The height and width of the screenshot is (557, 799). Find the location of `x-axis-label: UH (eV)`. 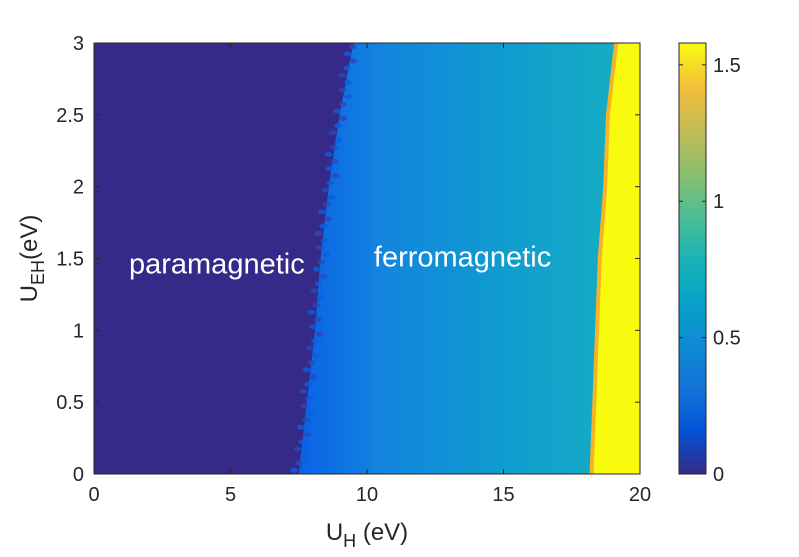

x-axis-label: UH (eV) is located at coordinates (367, 535).